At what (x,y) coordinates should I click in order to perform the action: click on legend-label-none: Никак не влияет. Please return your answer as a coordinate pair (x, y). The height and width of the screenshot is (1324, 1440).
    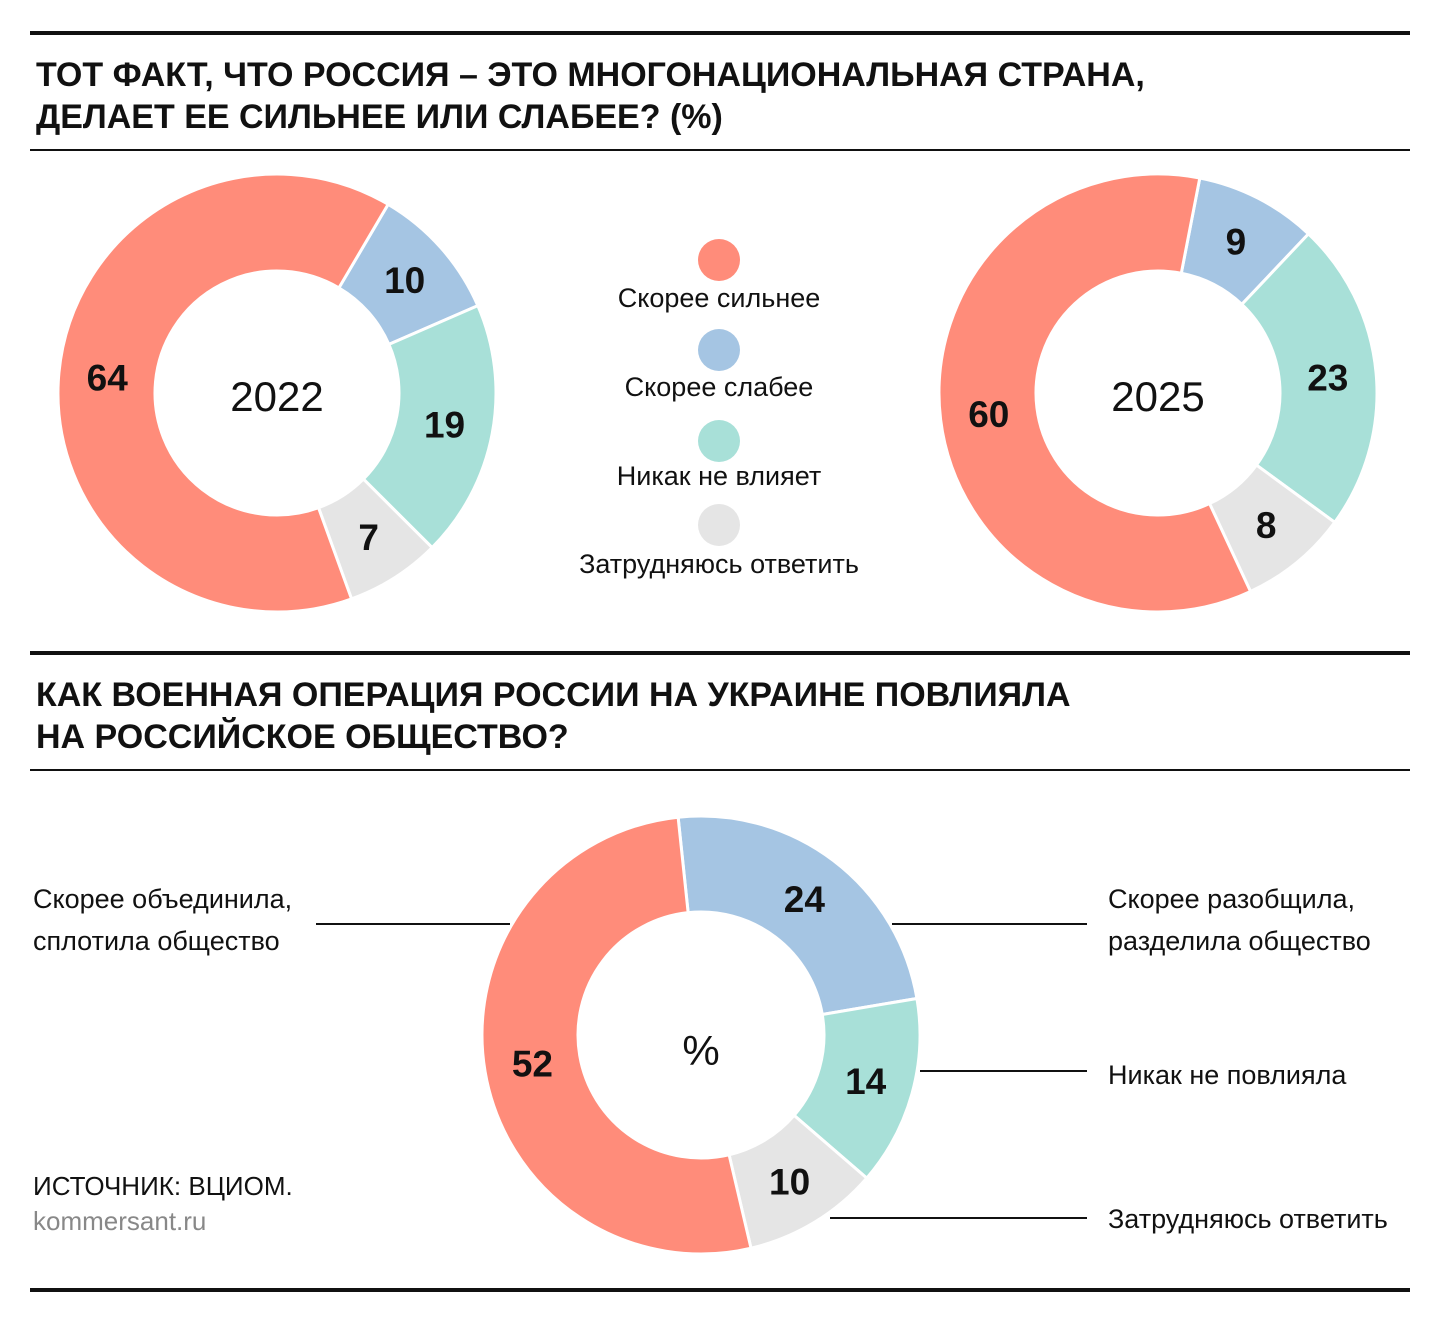
    Looking at the image, I should click on (719, 476).